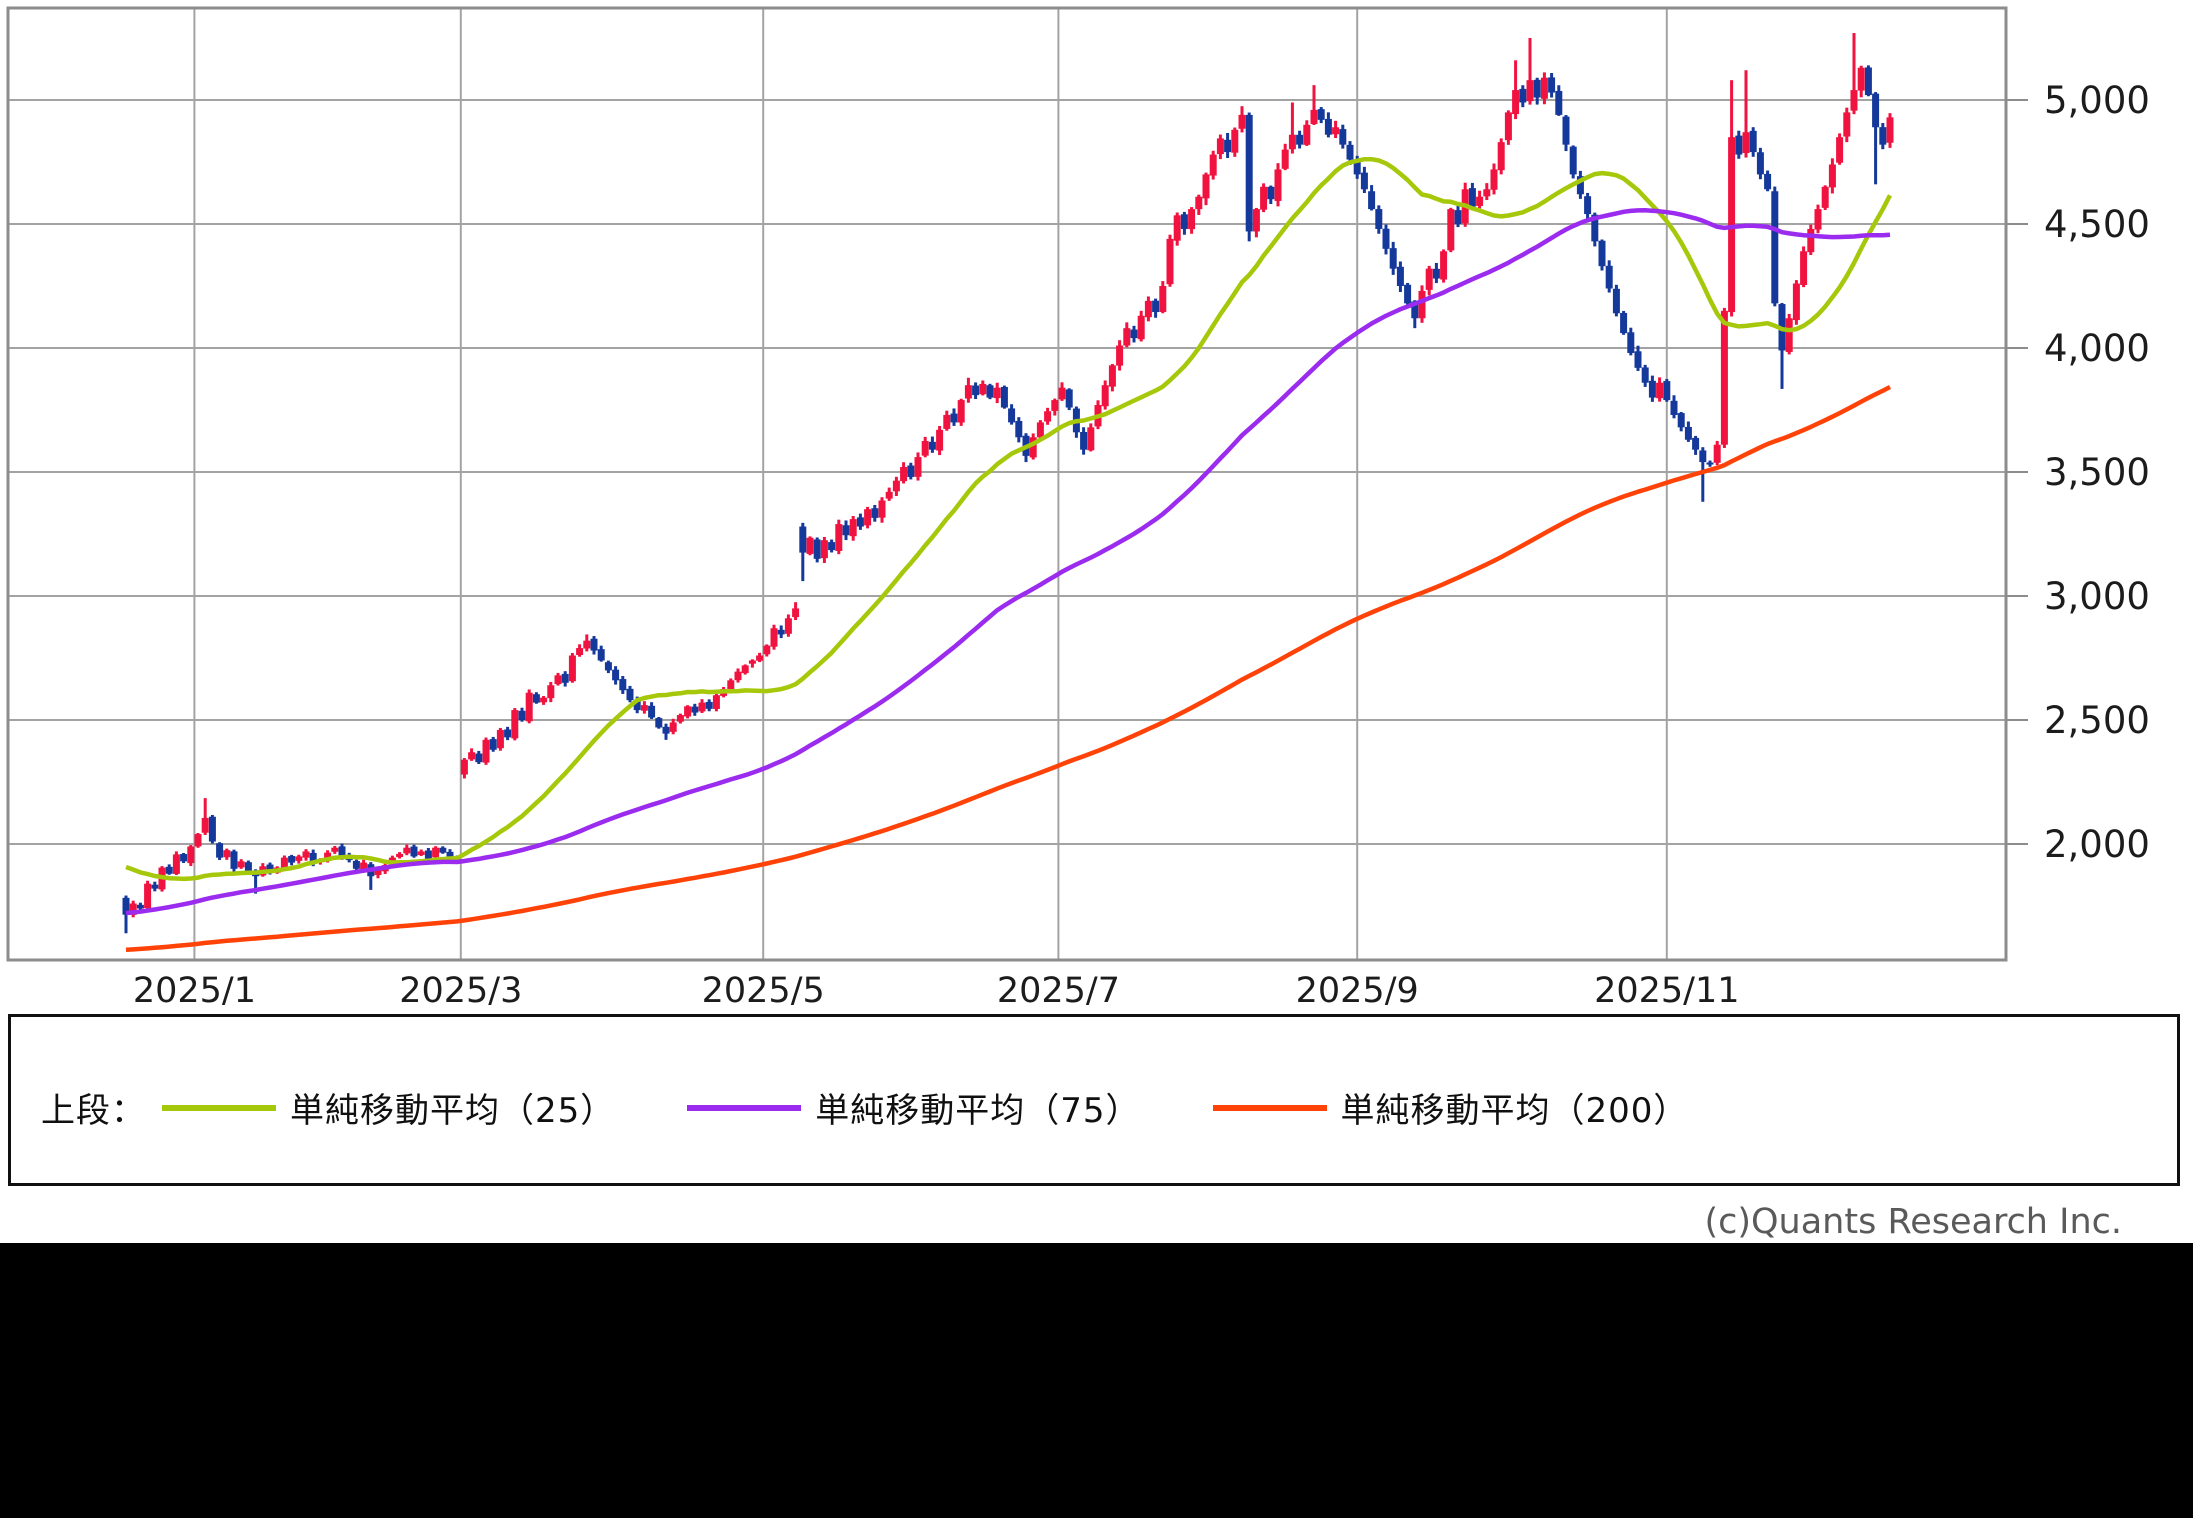  What do you see at coordinates (460, 991) in the screenshot?
I see `x-tick-label: 2025/3` at bounding box center [460, 991].